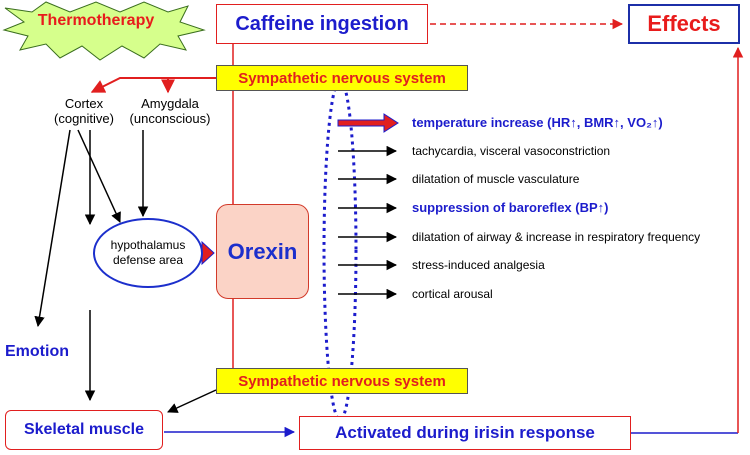 The width and height of the screenshot is (750, 455). What do you see at coordinates (511, 151) in the screenshot?
I see `effect-tachycardia: tachycardia, visceral vasoconstriction` at bounding box center [511, 151].